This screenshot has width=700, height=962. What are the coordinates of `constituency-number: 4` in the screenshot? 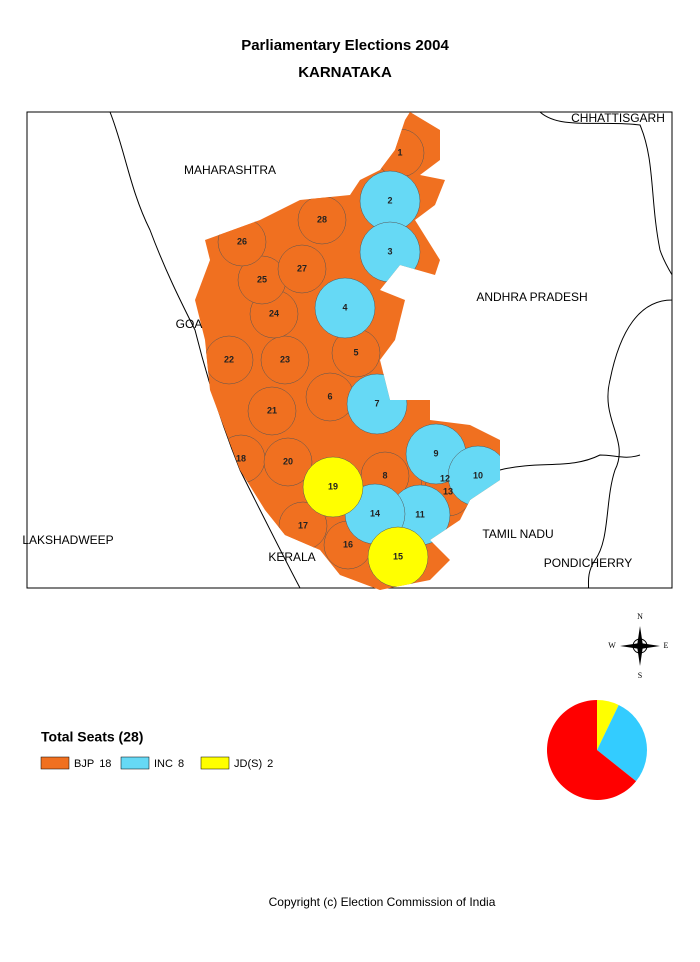 It's located at (344, 307).